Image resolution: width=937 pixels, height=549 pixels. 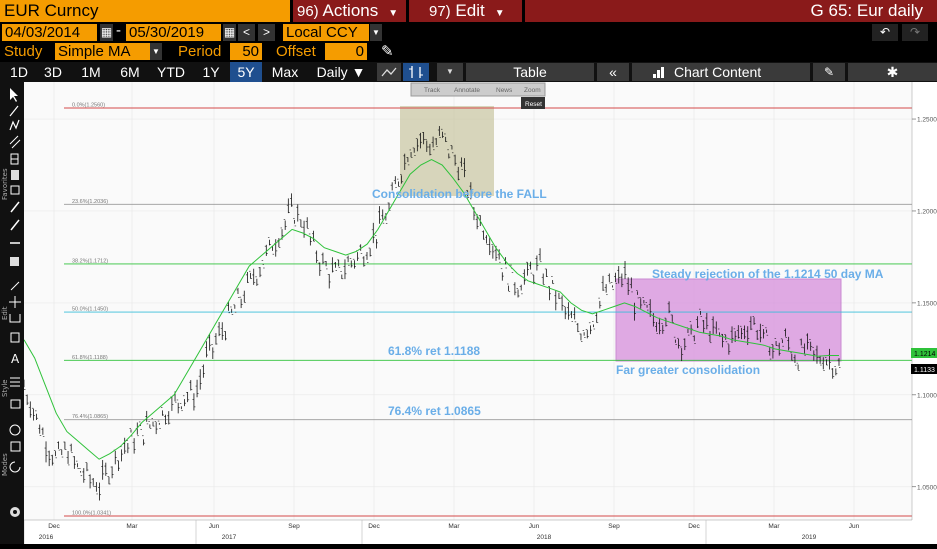 What do you see at coordinates (927, 211) in the screenshot?
I see `y-tick-label: 1.2000` at bounding box center [927, 211].